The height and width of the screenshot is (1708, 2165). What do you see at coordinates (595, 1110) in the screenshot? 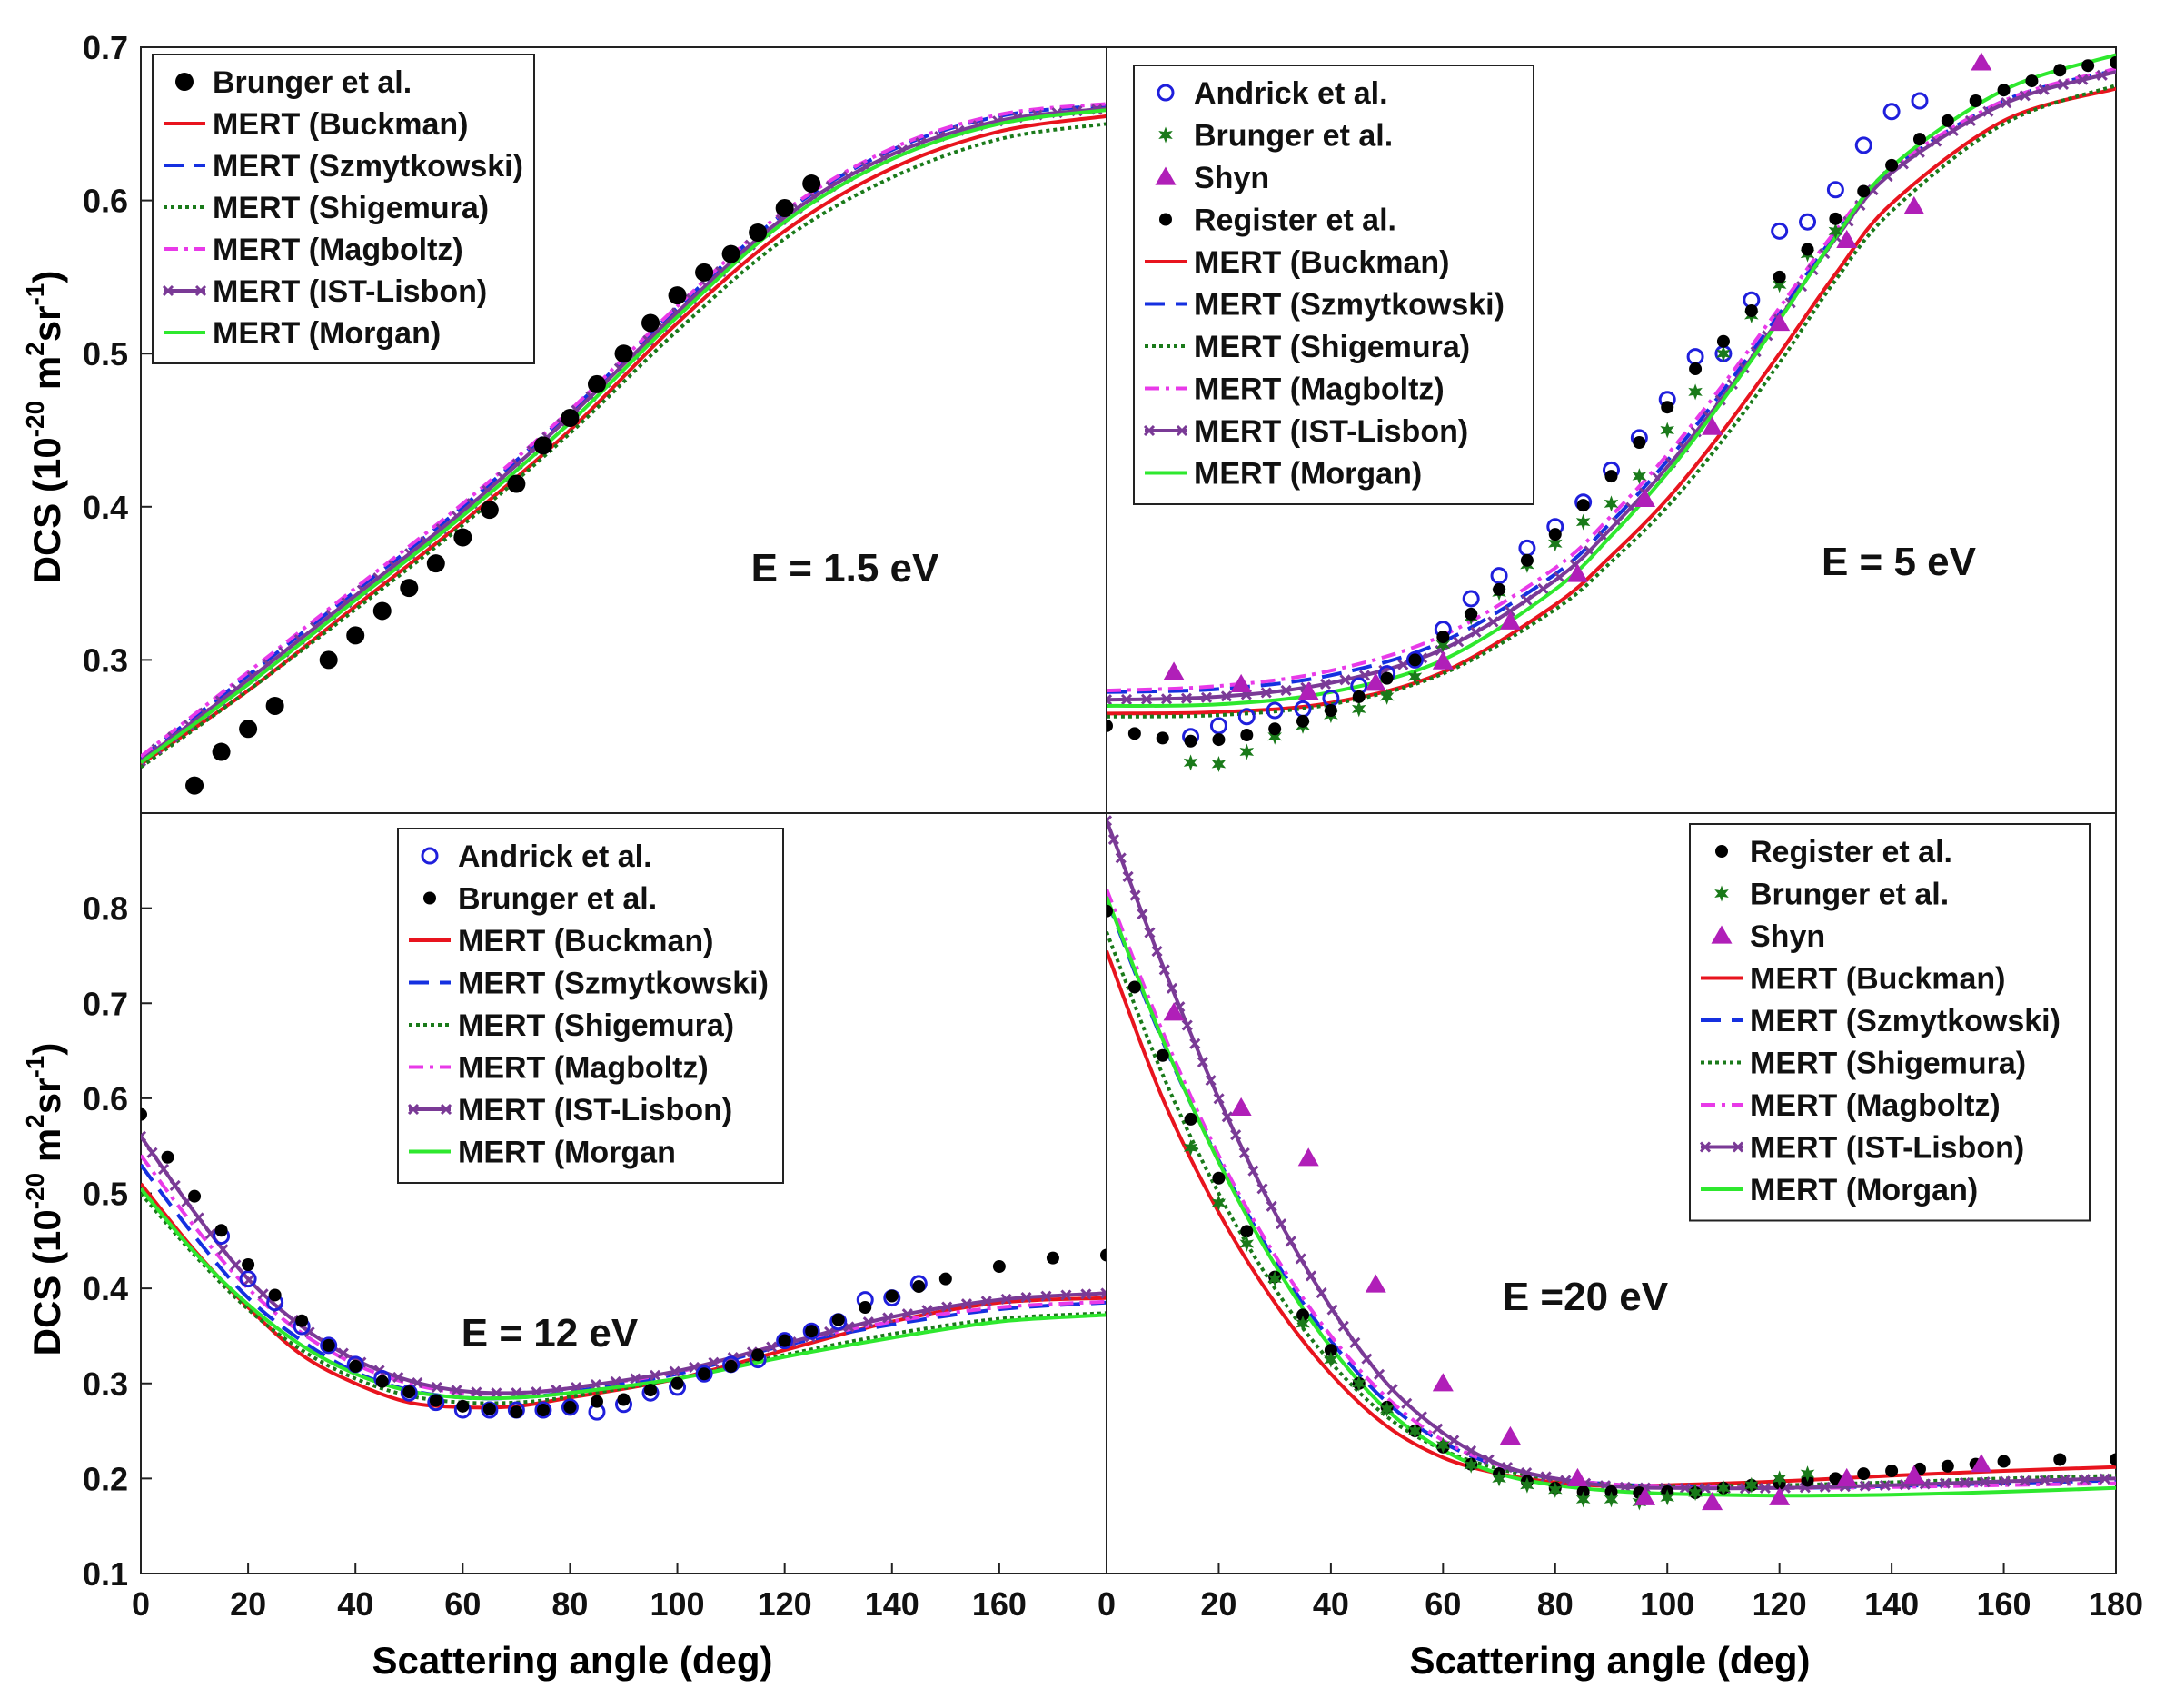
I see `legend-label: MERT (IST-Lisbon)` at bounding box center [595, 1110].